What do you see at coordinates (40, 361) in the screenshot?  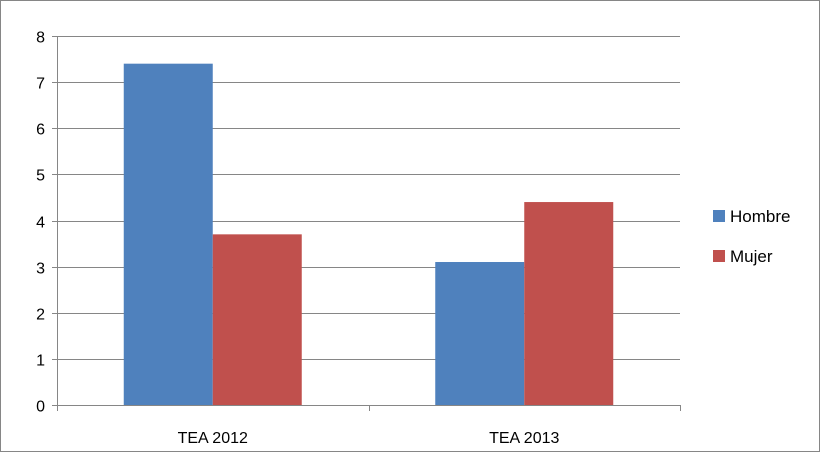 I see `y-tick-label: 1` at bounding box center [40, 361].